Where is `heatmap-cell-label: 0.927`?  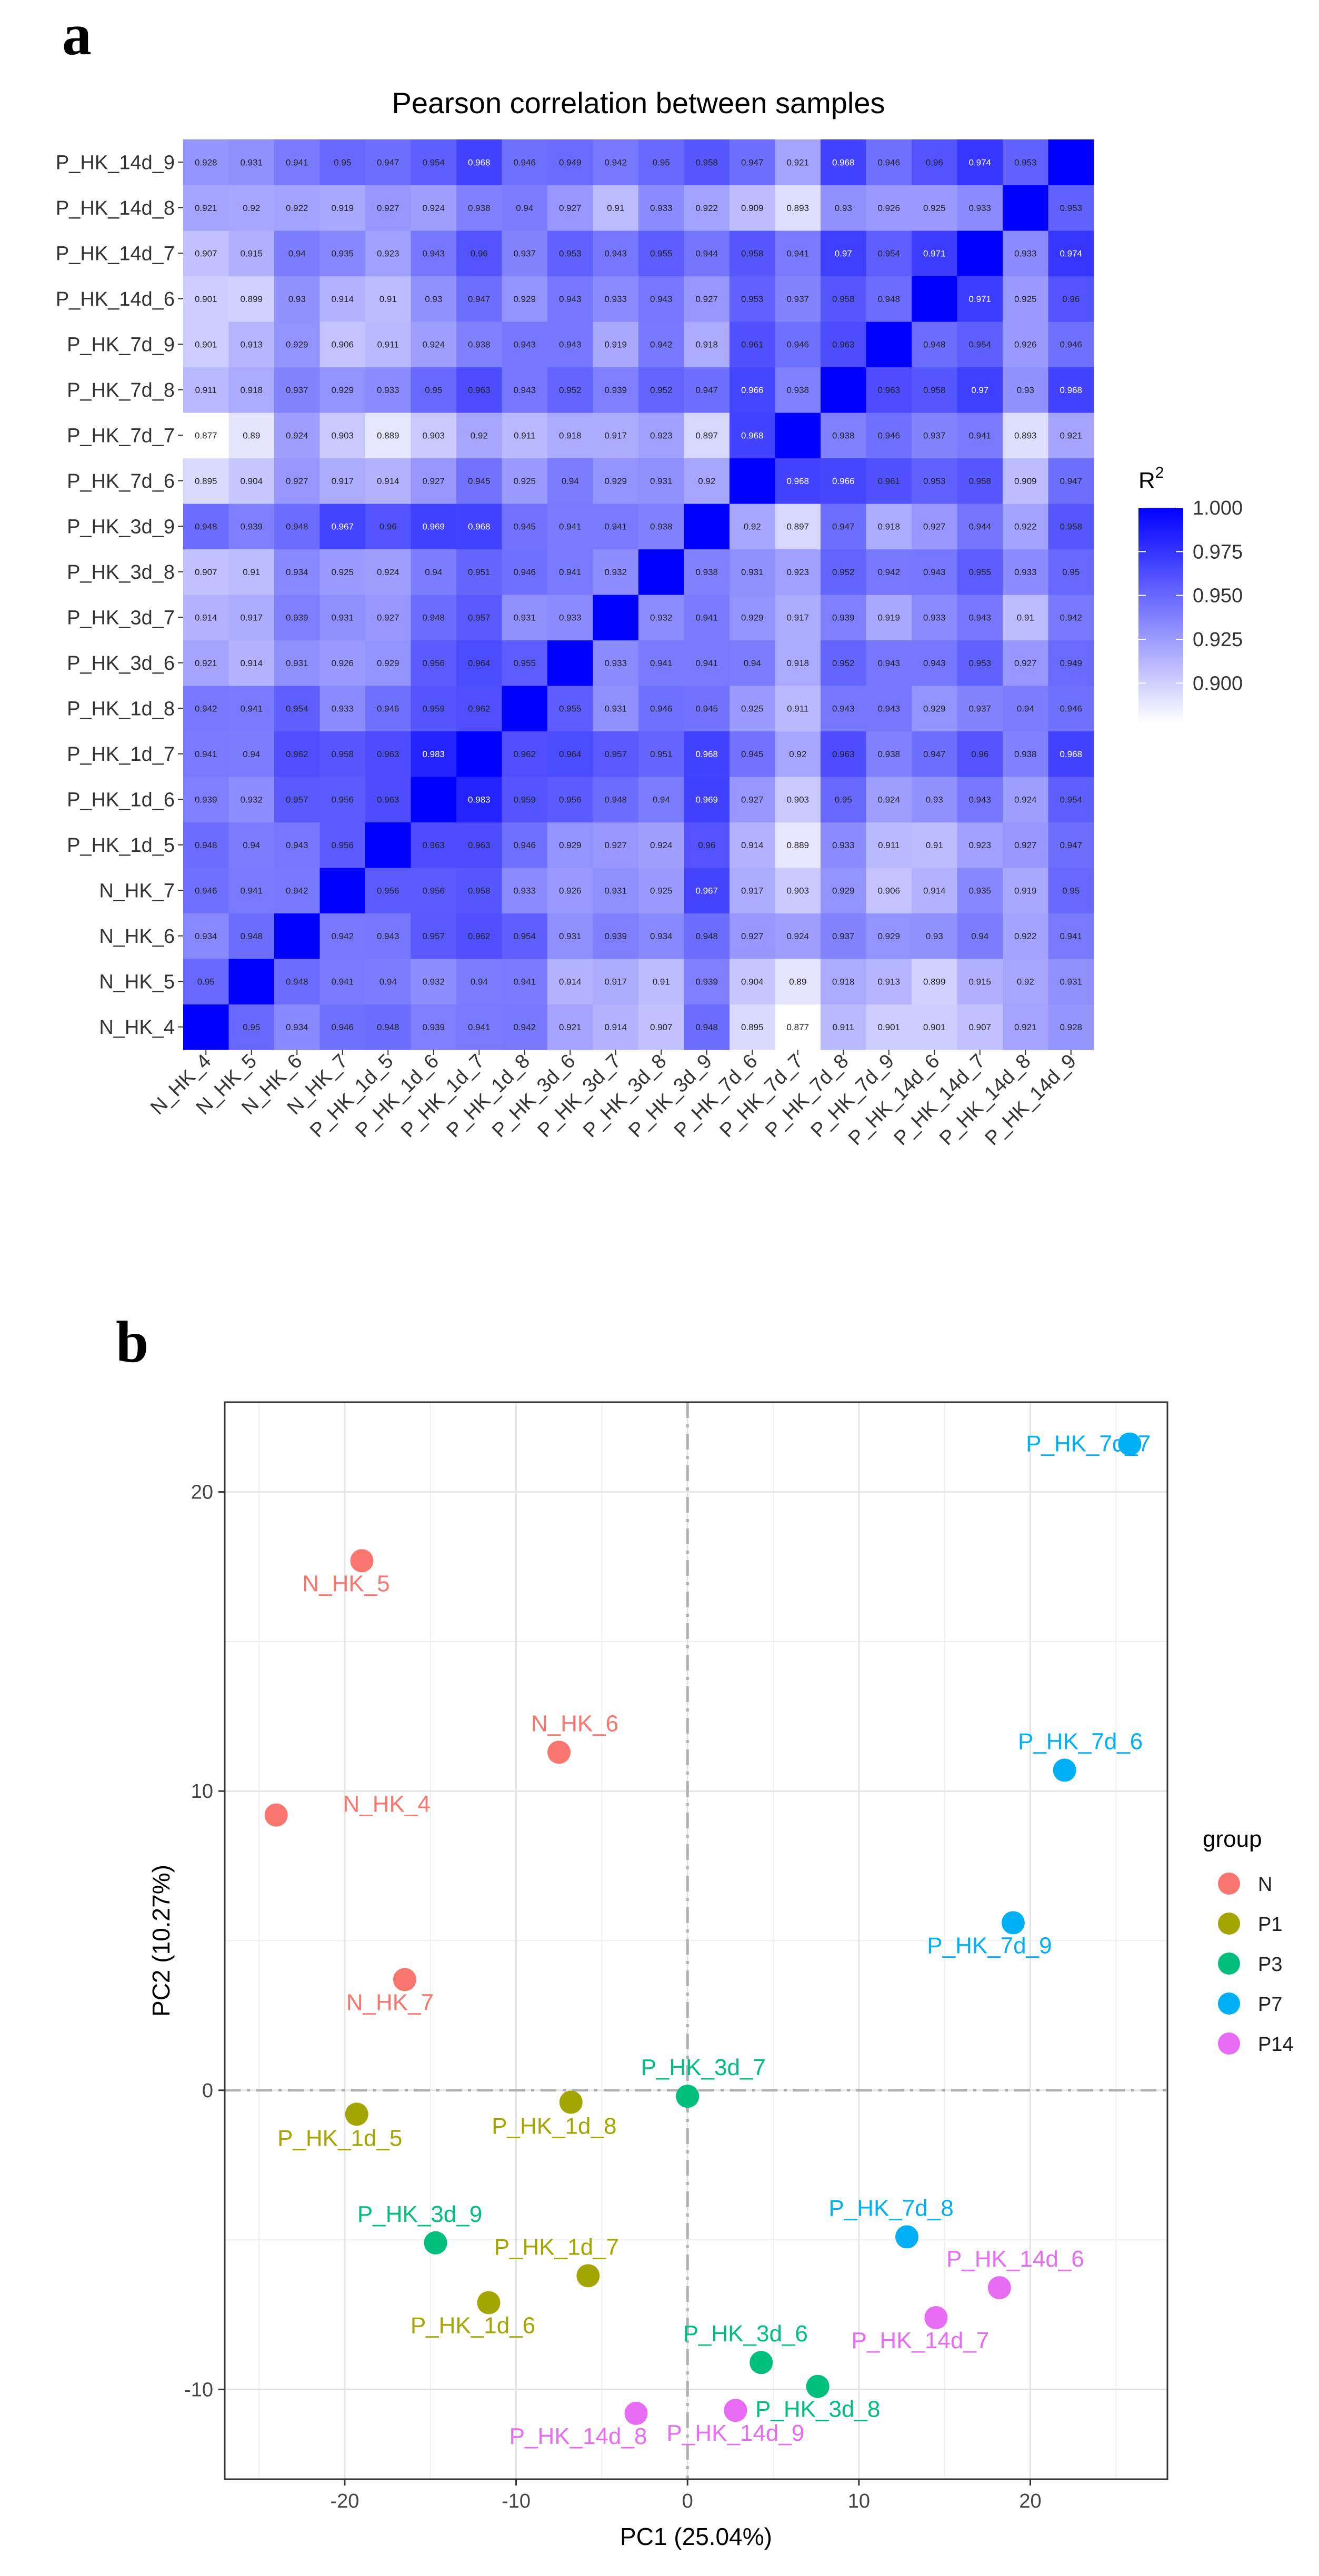 heatmap-cell-label: 0.927 is located at coordinates (433, 481).